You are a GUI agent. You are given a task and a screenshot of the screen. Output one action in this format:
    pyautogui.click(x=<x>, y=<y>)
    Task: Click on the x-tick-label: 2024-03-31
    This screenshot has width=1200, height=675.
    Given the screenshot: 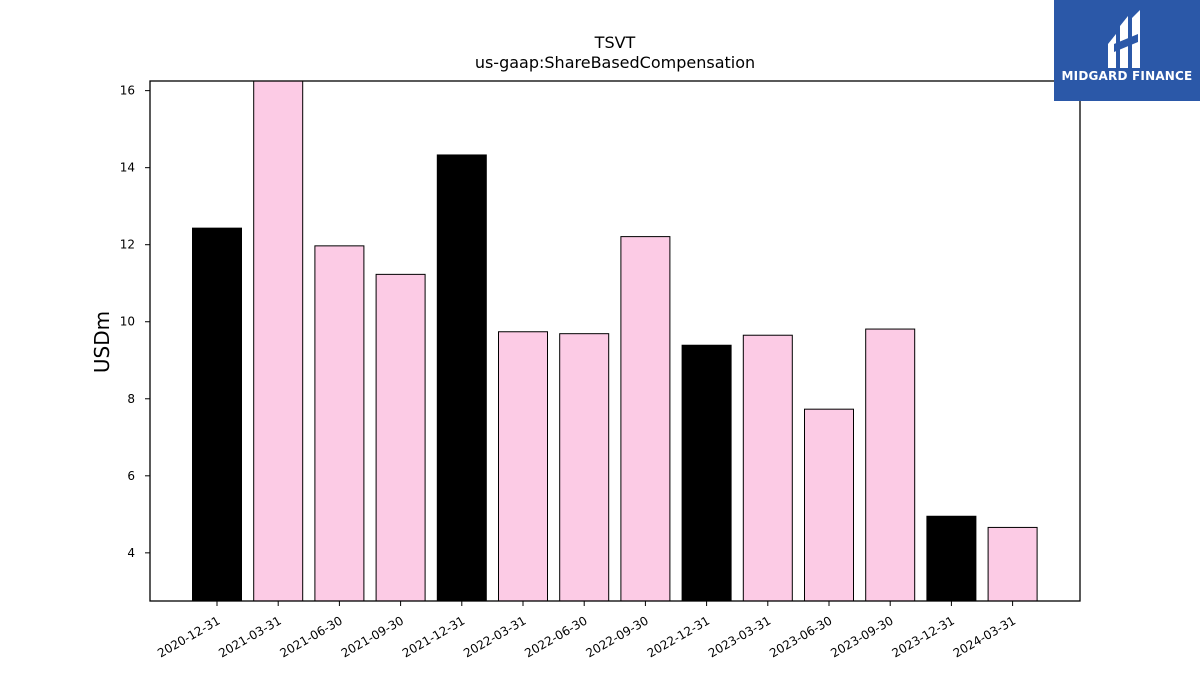 What is the action you would take?
    pyautogui.click(x=984, y=636)
    